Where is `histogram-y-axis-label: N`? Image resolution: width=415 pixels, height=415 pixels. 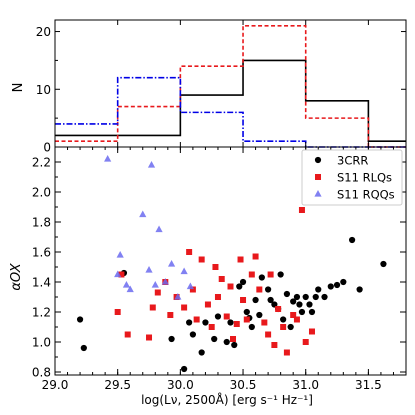 histogram-y-axis-label: N is located at coordinates (18, 88).